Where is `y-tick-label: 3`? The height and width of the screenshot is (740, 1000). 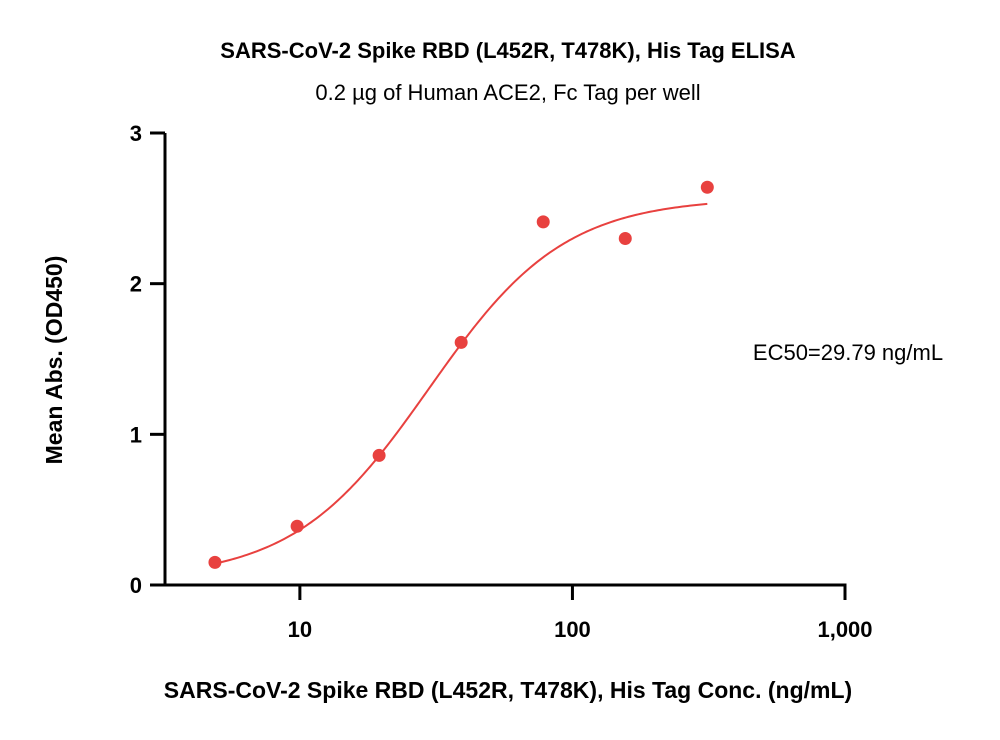
y-tick-label: 3 is located at coordinates (136, 133).